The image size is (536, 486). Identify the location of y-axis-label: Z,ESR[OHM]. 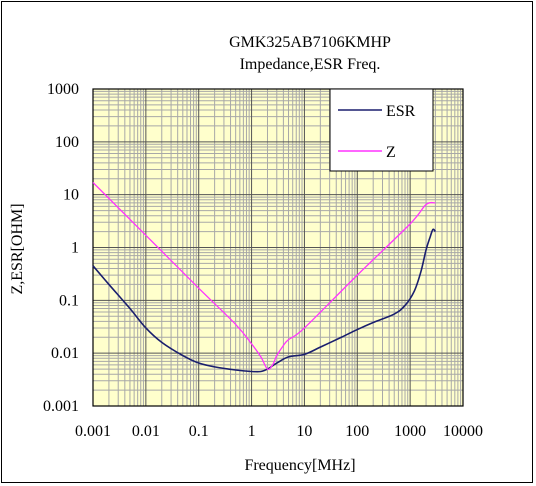
(17, 248).